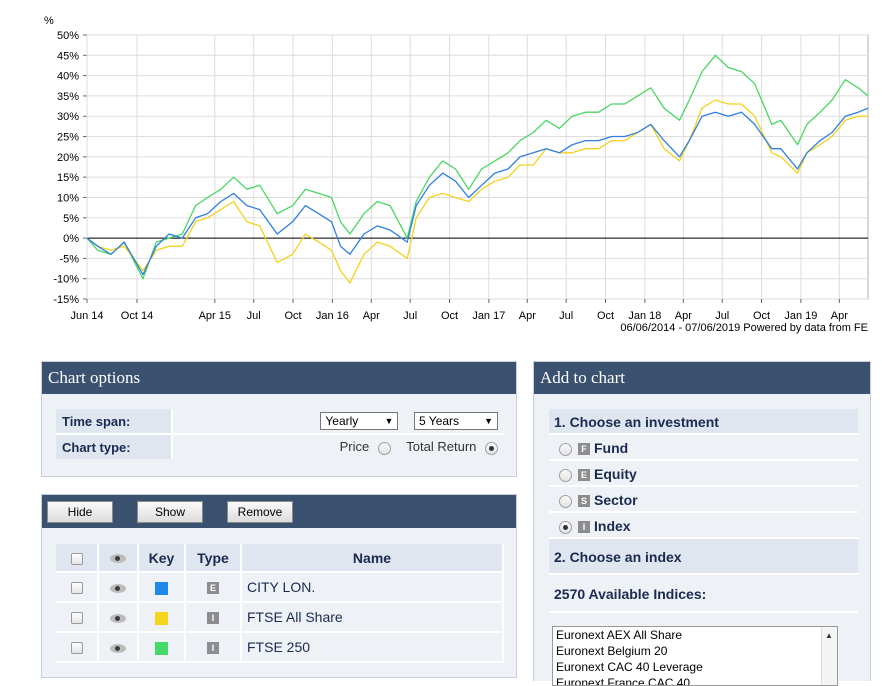 The height and width of the screenshot is (686, 882). What do you see at coordinates (354, 447) in the screenshot?
I see `price-label: Price` at bounding box center [354, 447].